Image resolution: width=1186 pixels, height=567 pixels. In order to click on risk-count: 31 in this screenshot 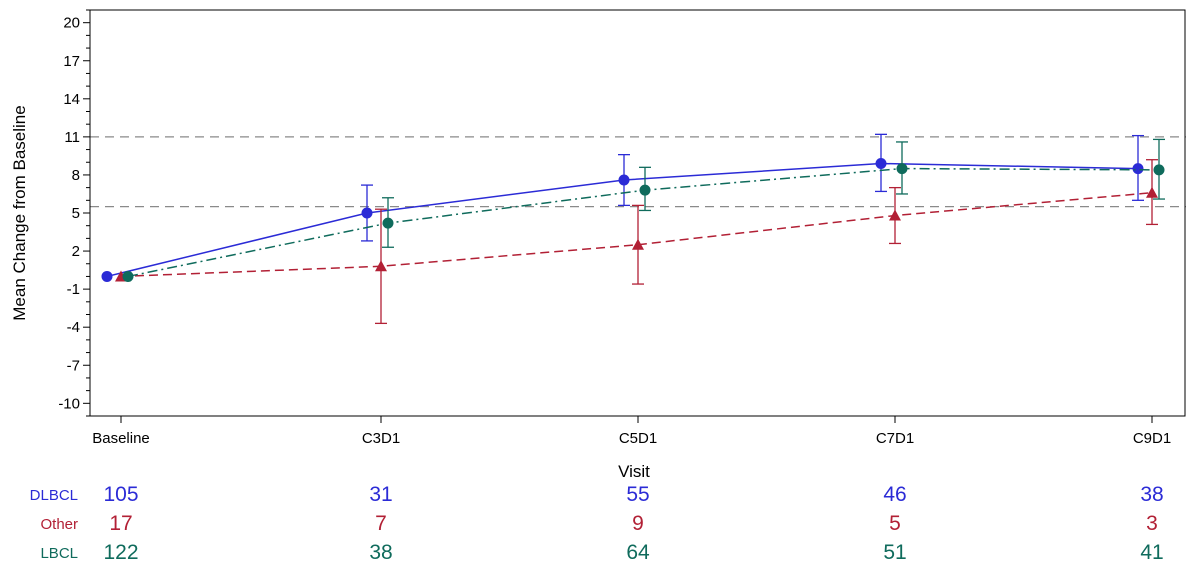, I will do `click(380, 494)`.